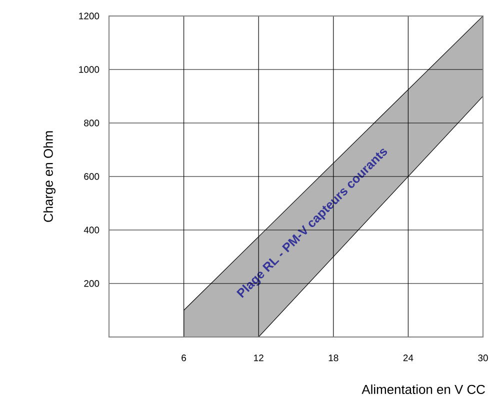 Image resolution: width=498 pixels, height=414 pixels. What do you see at coordinates (92, 283) in the screenshot?
I see `y-tick-label: 200` at bounding box center [92, 283].